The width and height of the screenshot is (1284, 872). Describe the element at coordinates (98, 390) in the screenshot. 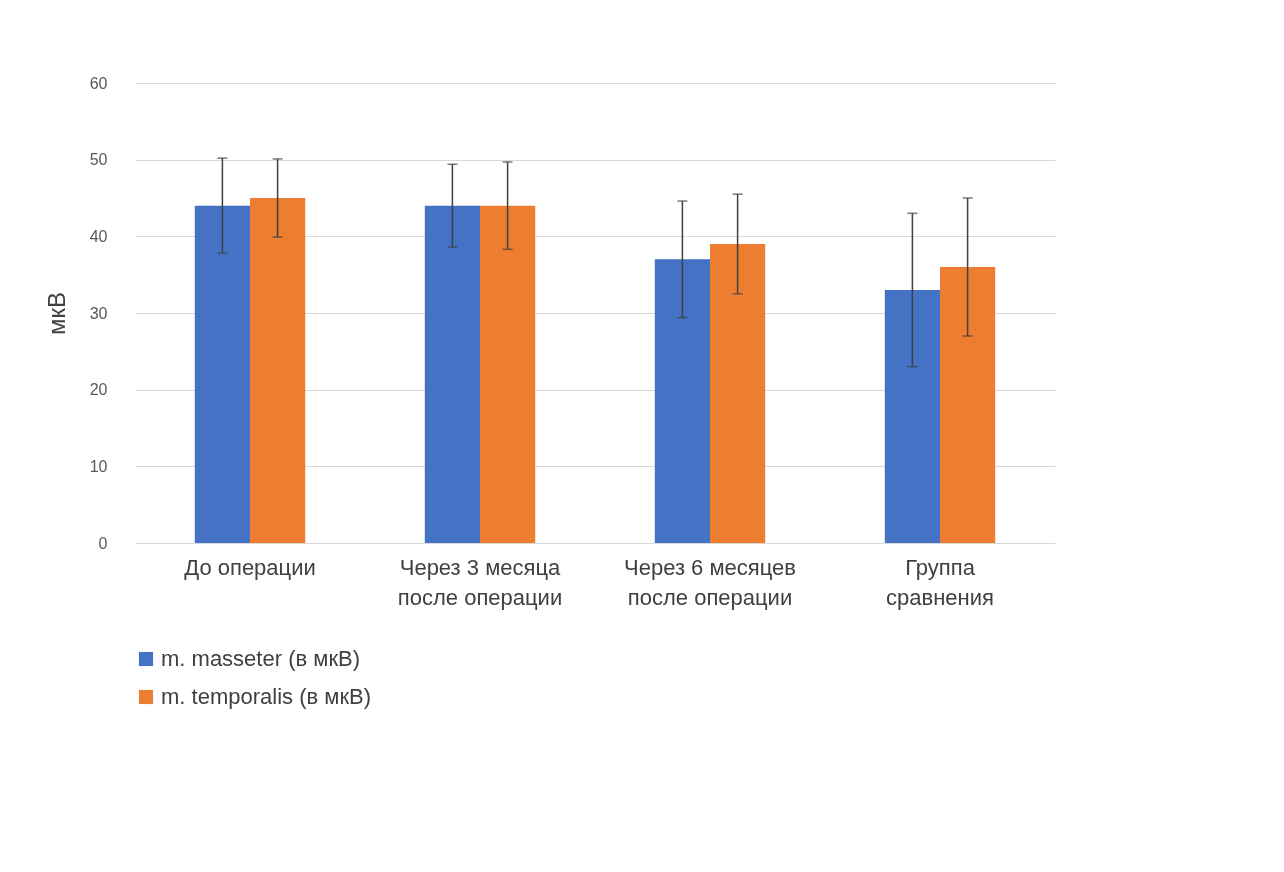

I see `y-tick-label: 20` at that location.